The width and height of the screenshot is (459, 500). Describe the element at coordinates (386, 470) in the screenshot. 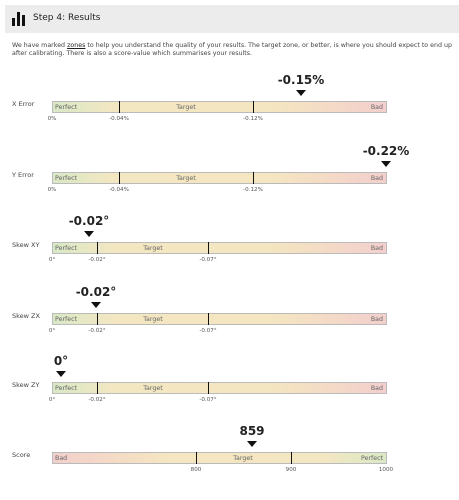

I see `tick-label: 1000` at that location.